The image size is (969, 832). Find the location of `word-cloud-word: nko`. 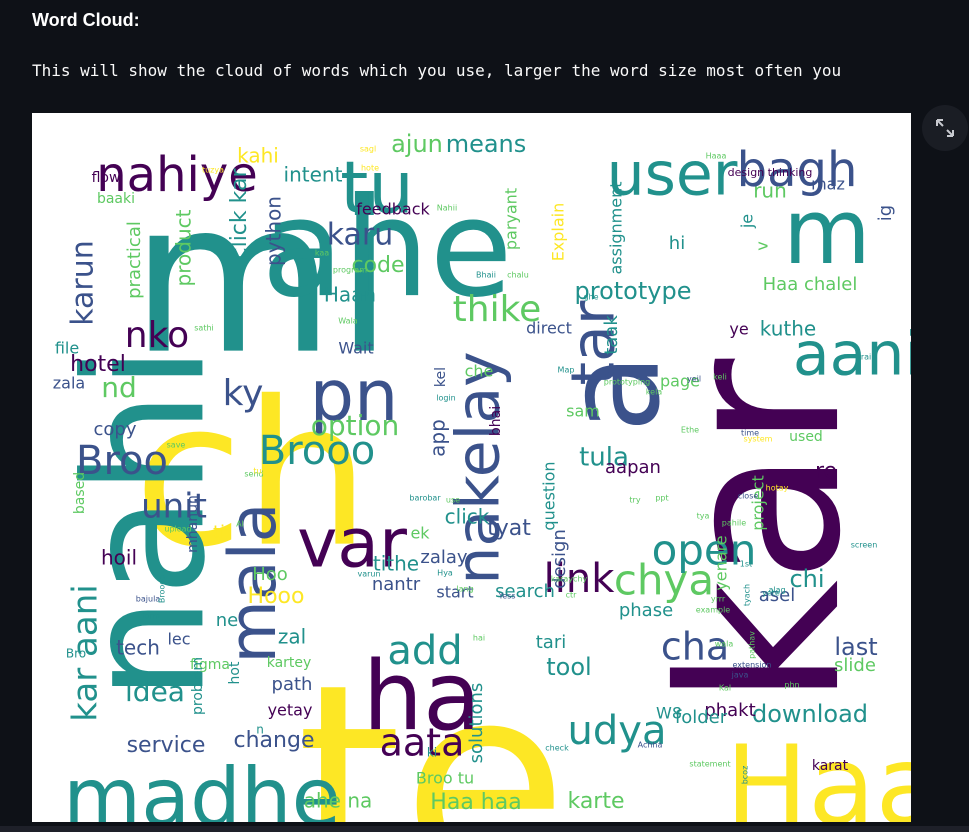

word-cloud-word: nko is located at coordinates (157, 335).